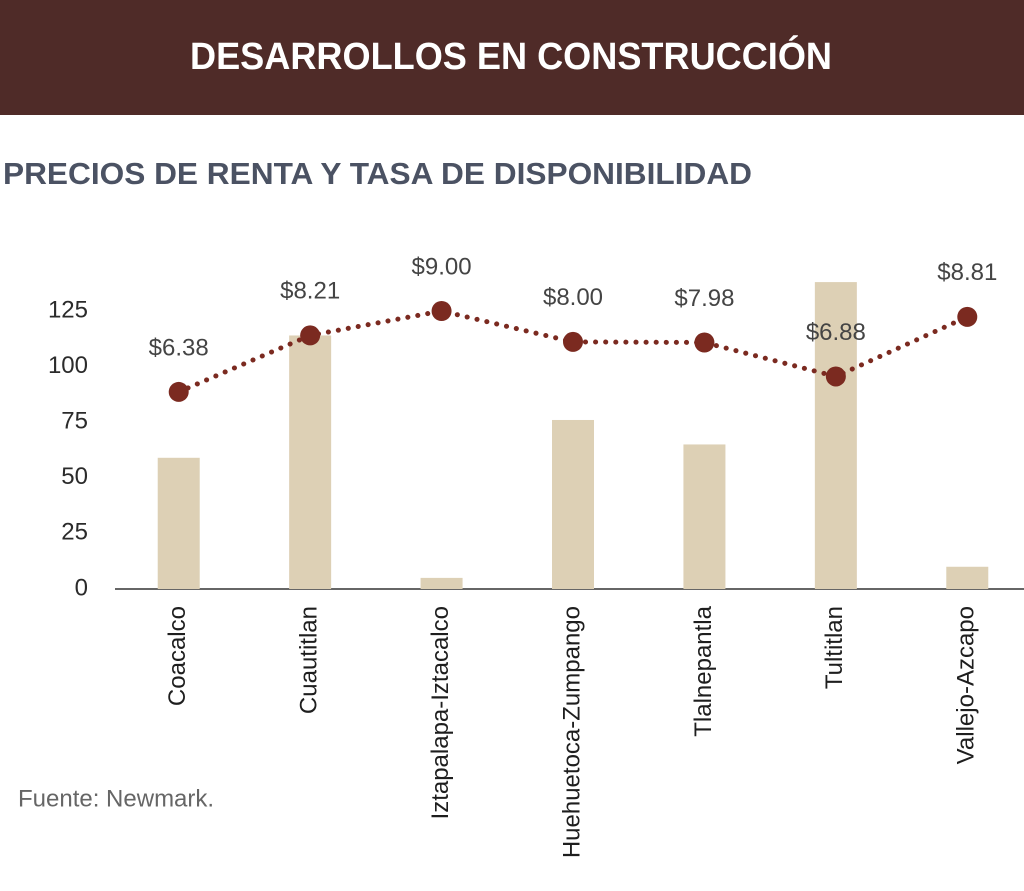 This screenshot has width=1024, height=891. What do you see at coordinates (308, 660) in the screenshot?
I see `x-tick-label: Cuautitlan` at bounding box center [308, 660].